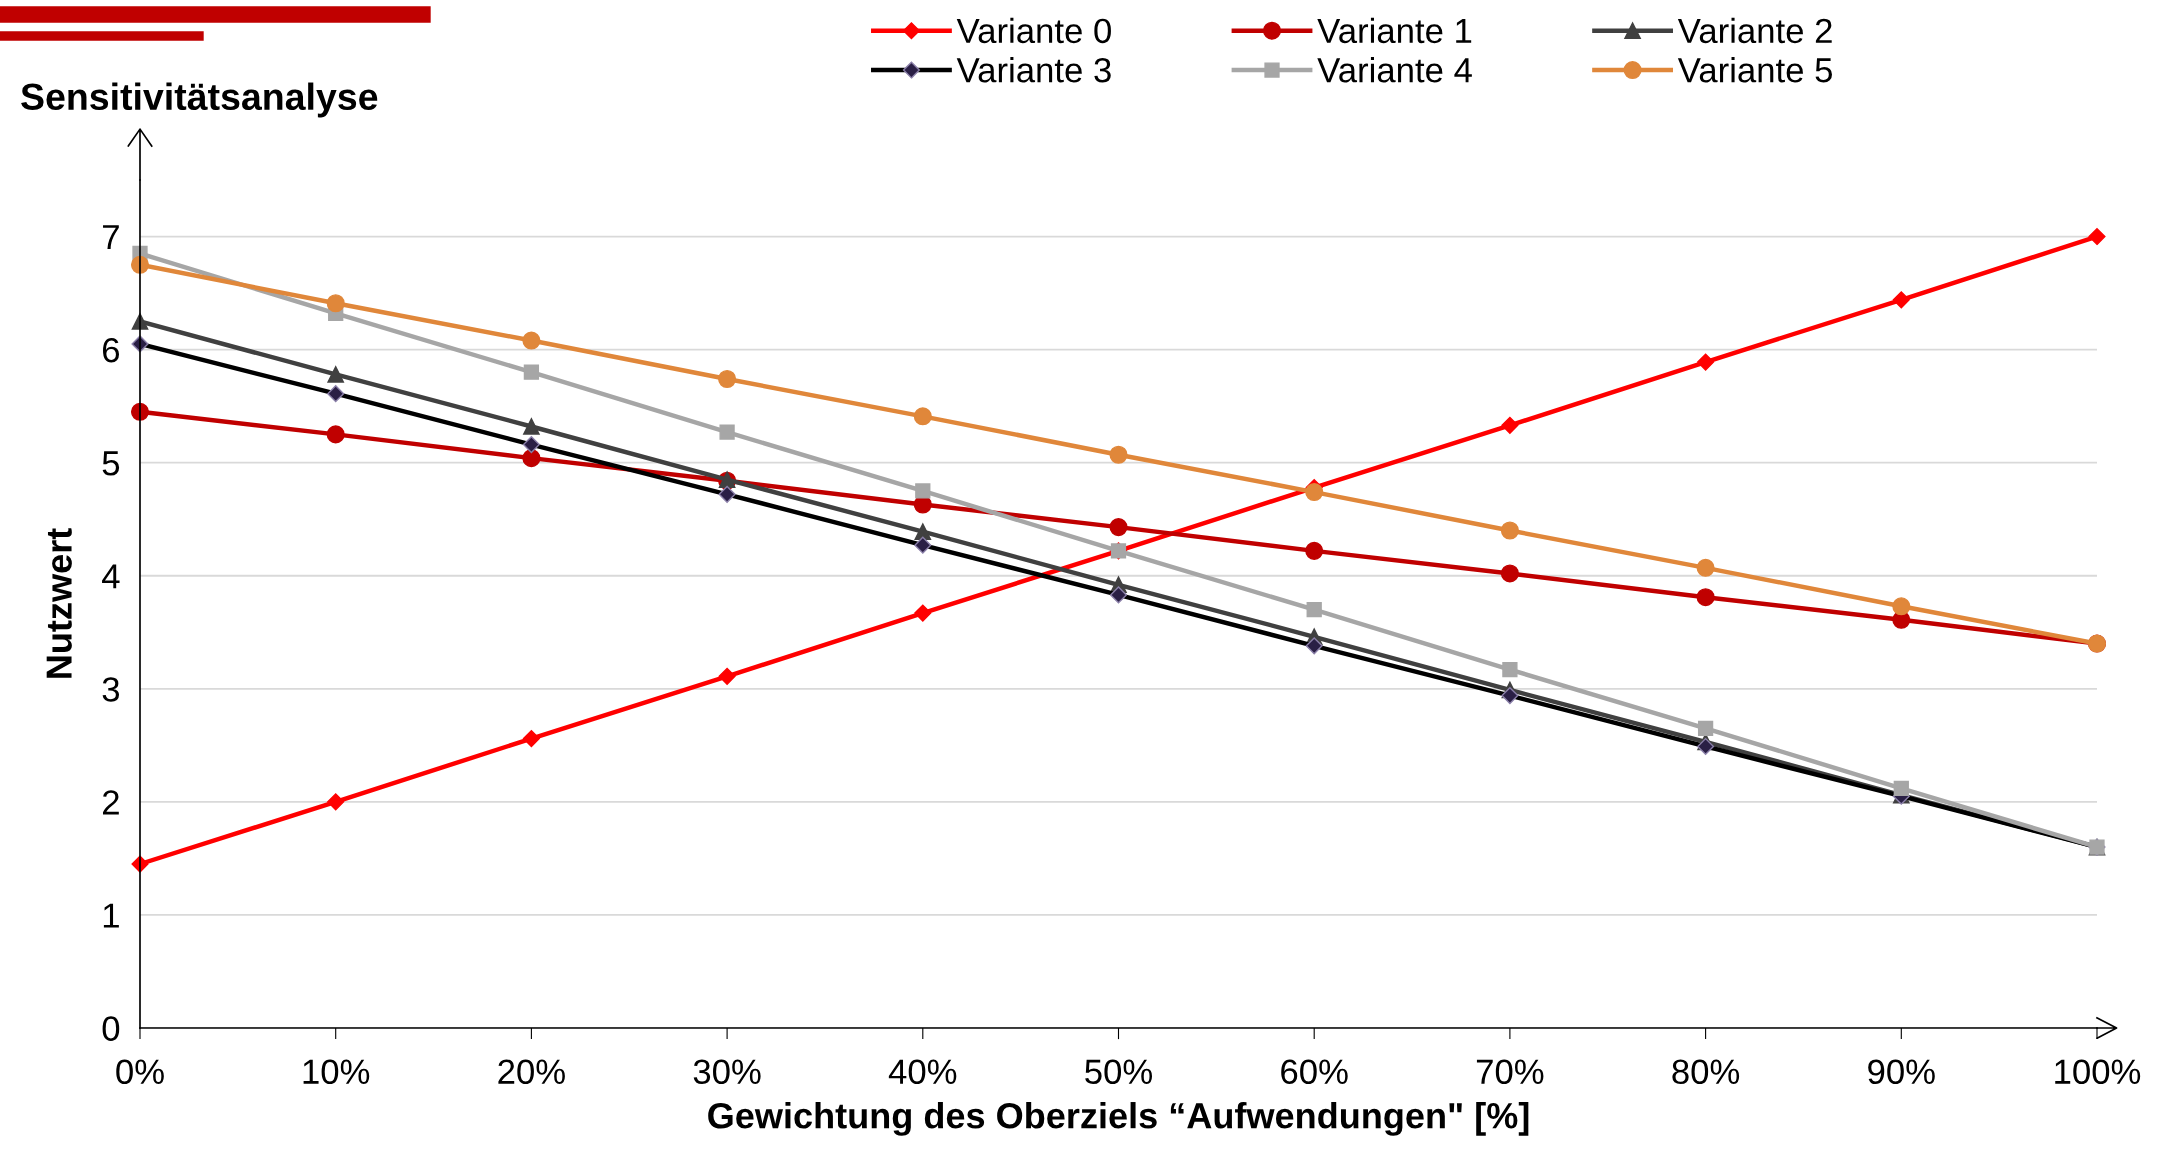 This screenshot has width=2172, height=1153. I want to click on x-tick-label: 80%, so click(1706, 1072).